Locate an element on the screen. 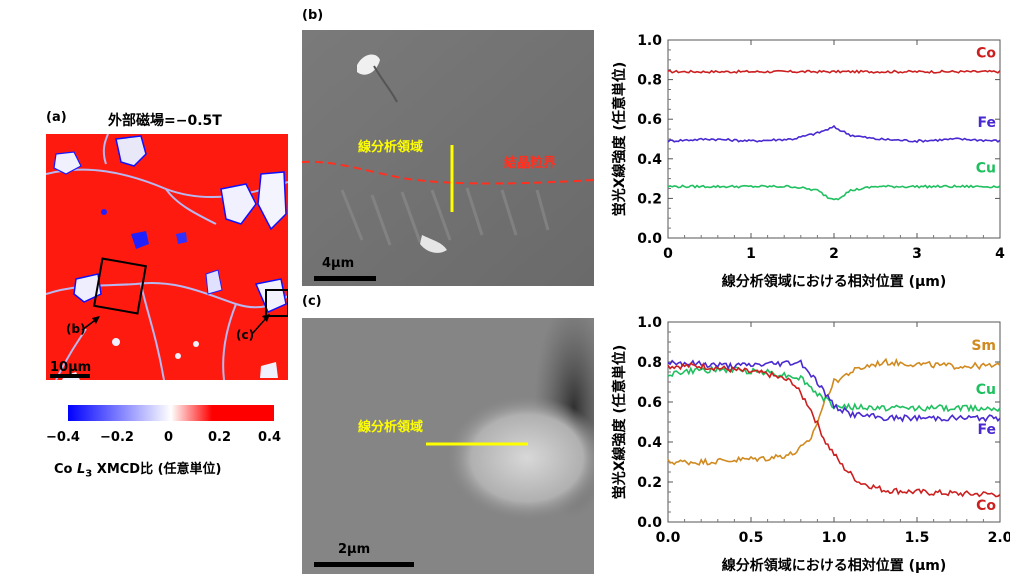 The image size is (1024, 586). xmcd-map is located at coordinates (167, 257).